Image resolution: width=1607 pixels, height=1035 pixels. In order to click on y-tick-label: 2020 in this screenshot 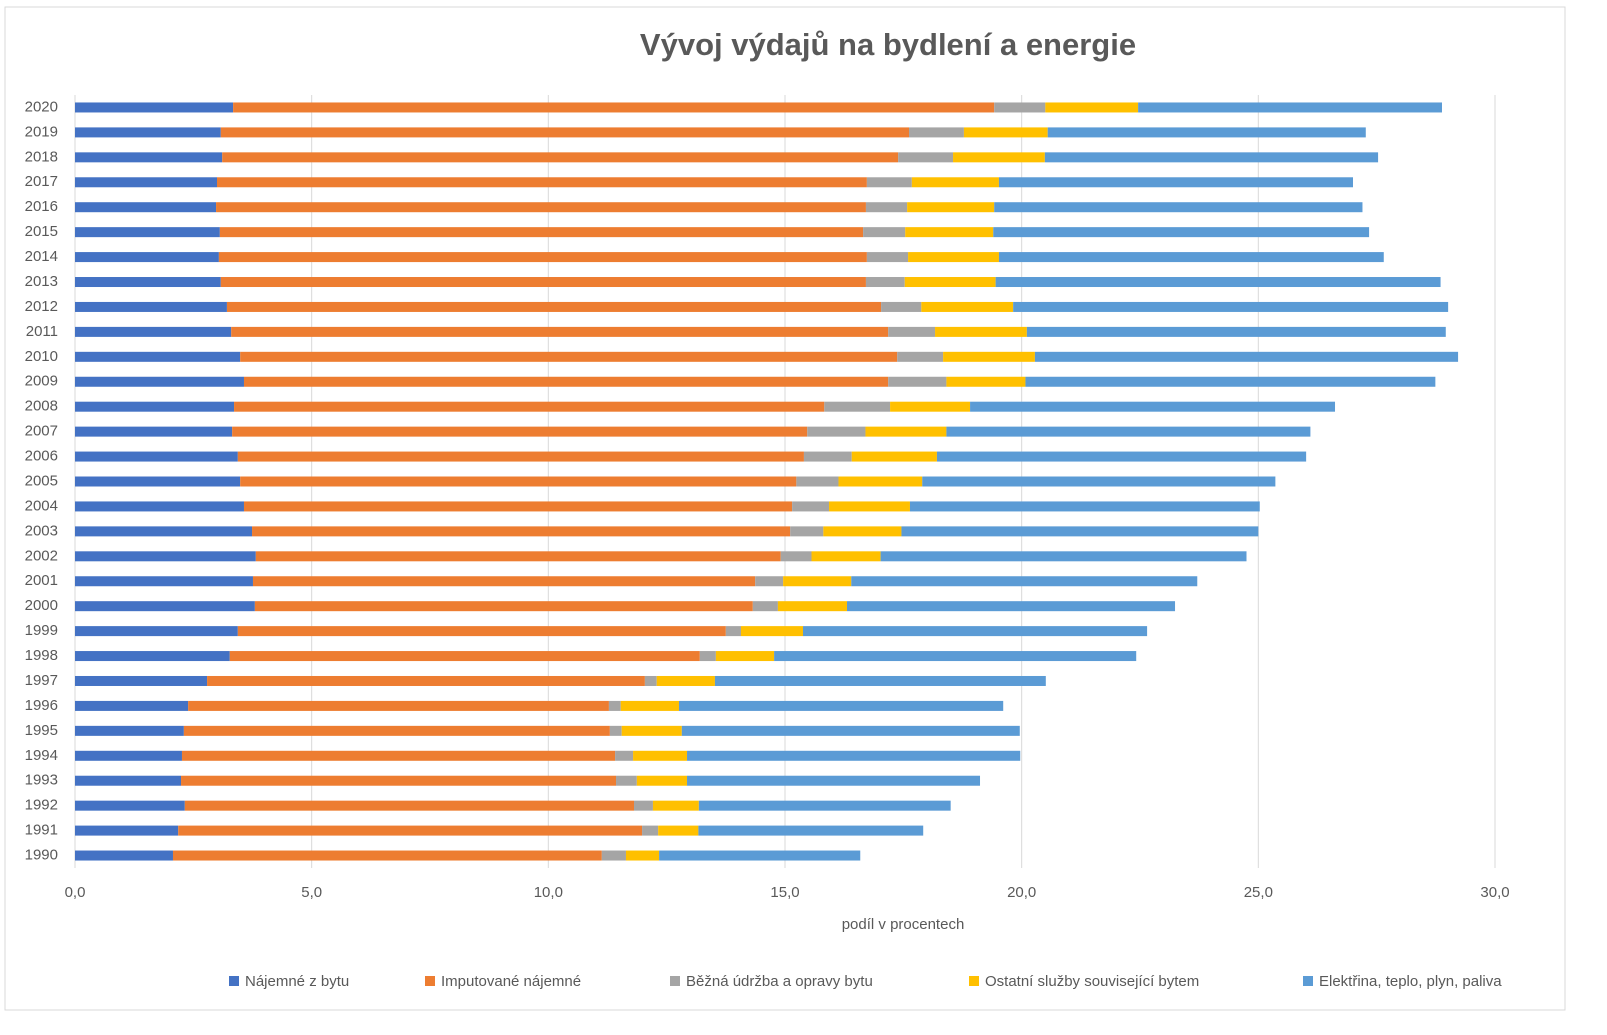, I will do `click(41, 106)`.